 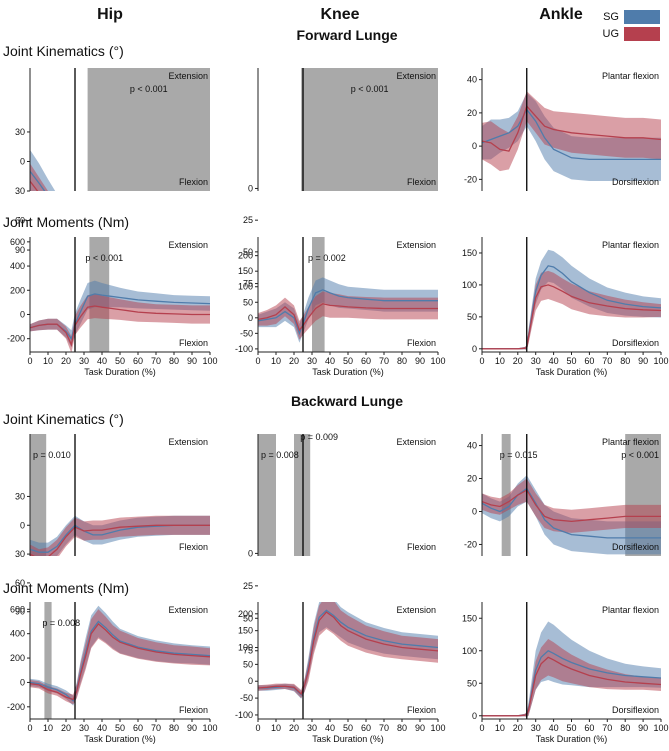 I want to click on y-tick-label: 25, so click(x=248, y=220).